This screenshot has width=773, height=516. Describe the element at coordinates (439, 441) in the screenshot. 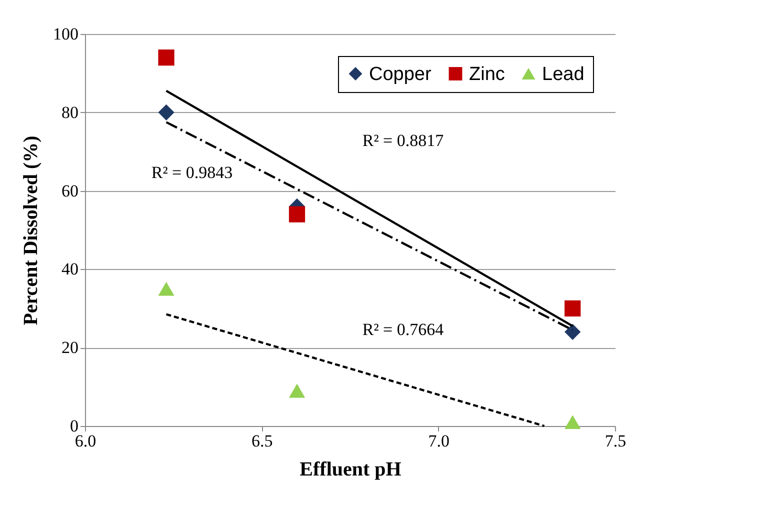

I see `x-tick-label: 7.0` at that location.